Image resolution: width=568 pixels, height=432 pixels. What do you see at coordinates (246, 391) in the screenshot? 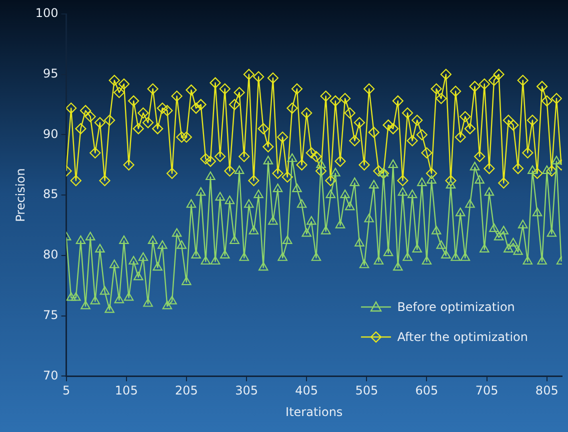
I see `x-tick-label: 305` at bounding box center [246, 391].